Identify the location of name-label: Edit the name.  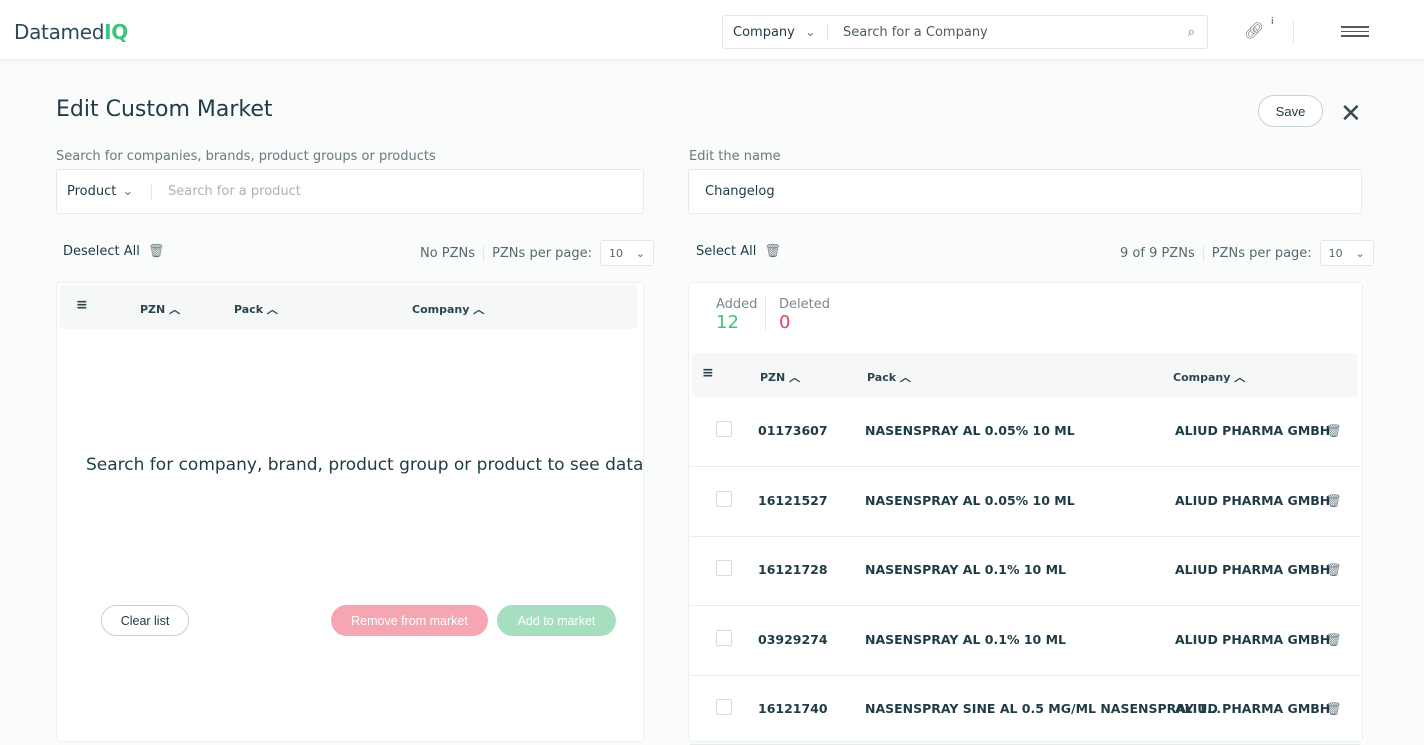
(735, 156).